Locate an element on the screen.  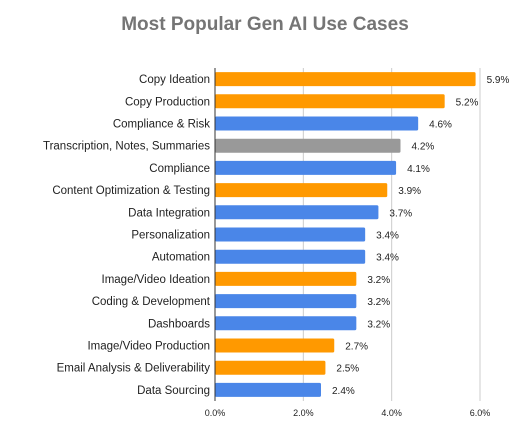
value-label: 3.7% is located at coordinates (400, 213).